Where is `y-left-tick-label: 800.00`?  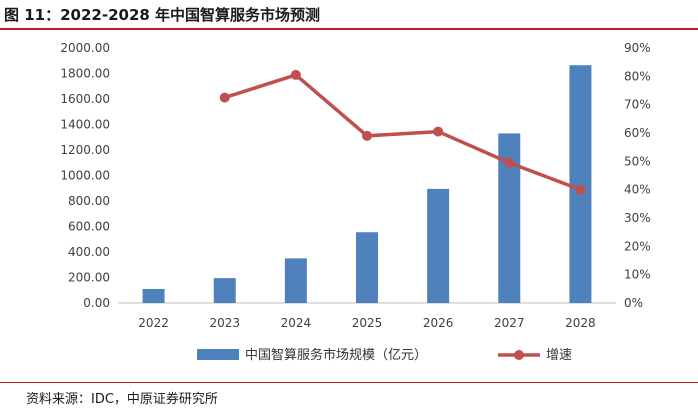 y-left-tick-label: 800.00 is located at coordinates (89, 201).